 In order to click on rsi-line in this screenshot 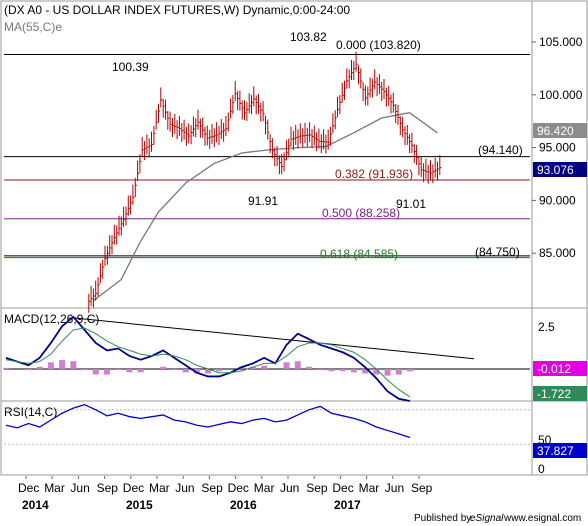, I will do `click(267, 424)`.